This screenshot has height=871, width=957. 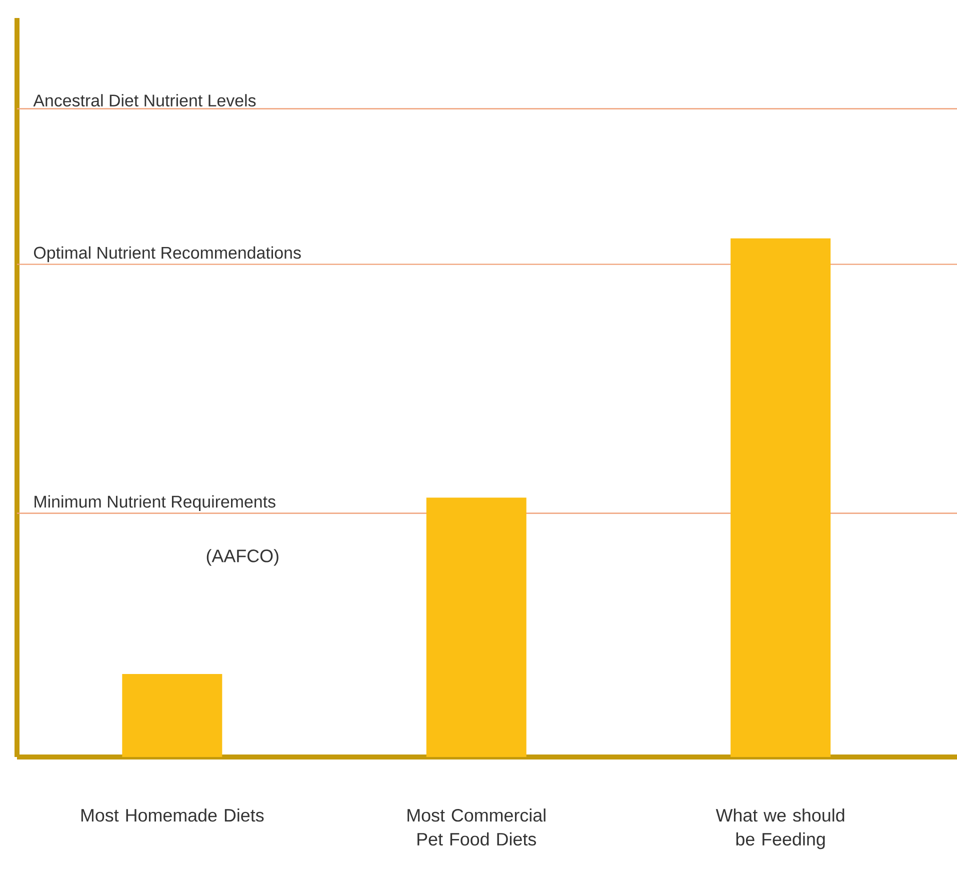 What do you see at coordinates (172, 815) in the screenshot?
I see `x-tick-label: Most Homemade Diets` at bounding box center [172, 815].